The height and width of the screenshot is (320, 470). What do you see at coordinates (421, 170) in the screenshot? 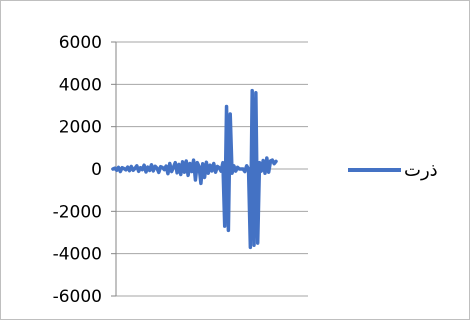
I see `legend-label: ذرت` at bounding box center [421, 170].